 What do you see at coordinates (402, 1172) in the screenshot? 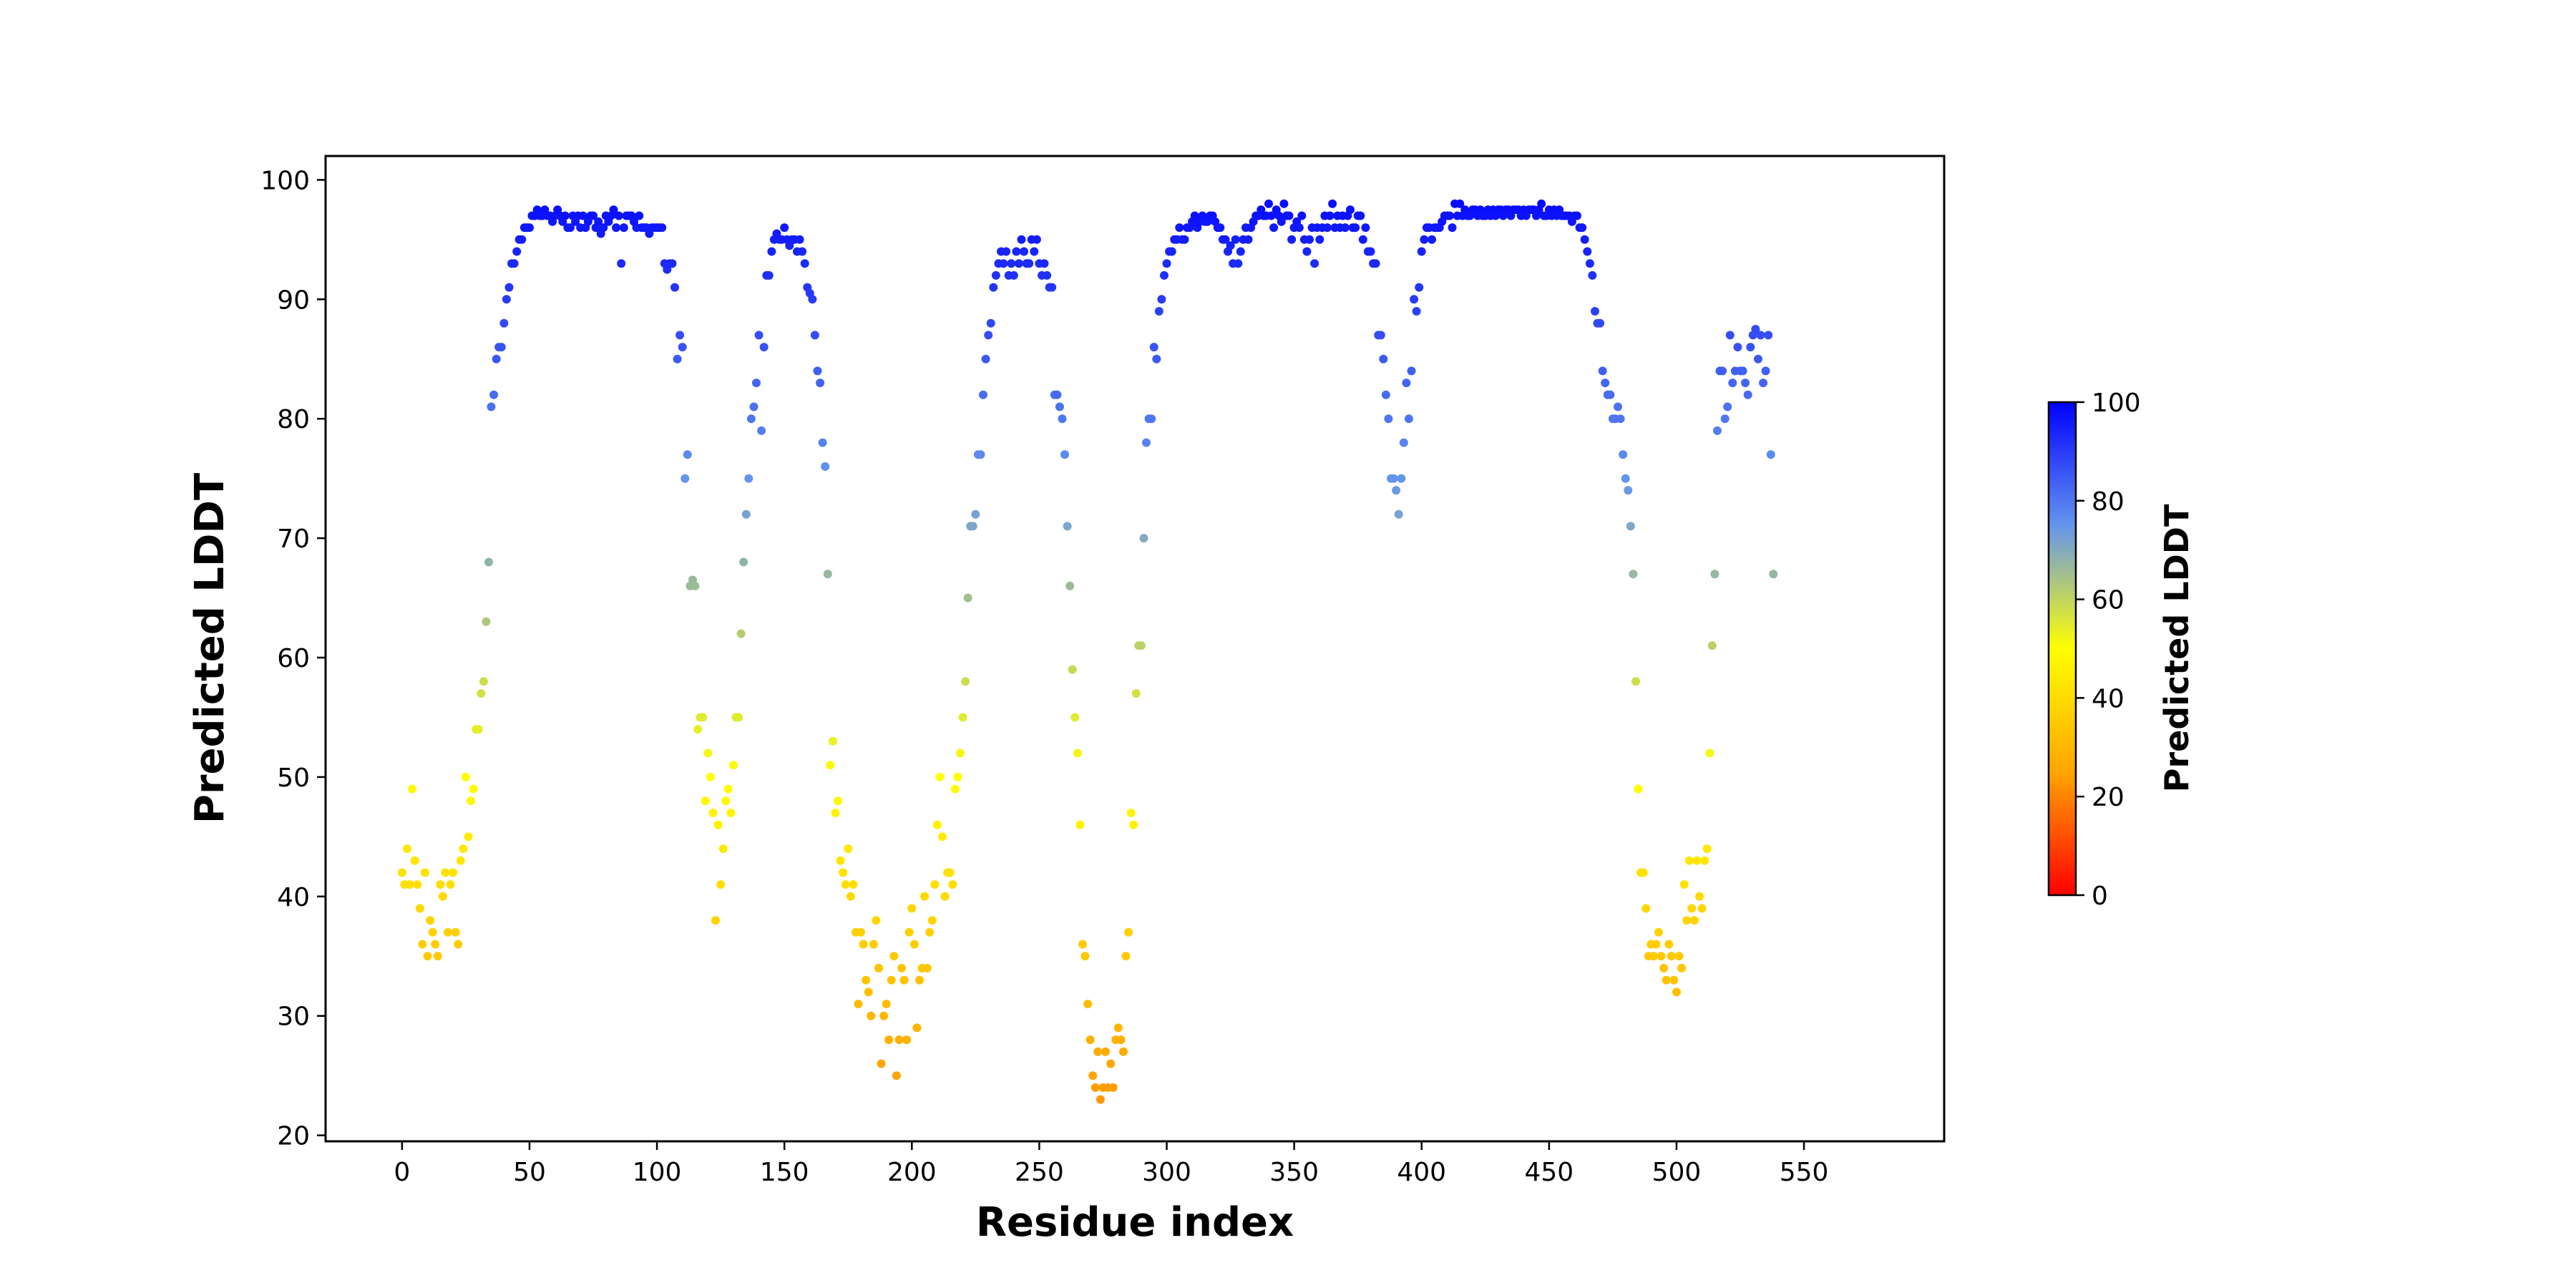
I see `x-tick-label: 0` at bounding box center [402, 1172].